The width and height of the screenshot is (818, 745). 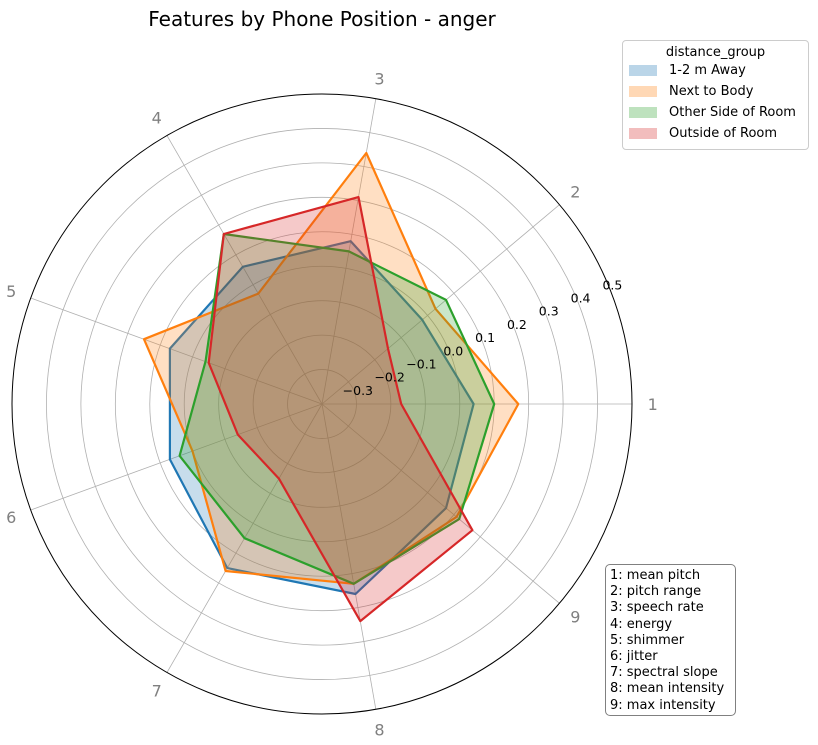 What do you see at coordinates (634, 657) in the screenshot?
I see `feature-key-entry: 6: jitter` at bounding box center [634, 657].